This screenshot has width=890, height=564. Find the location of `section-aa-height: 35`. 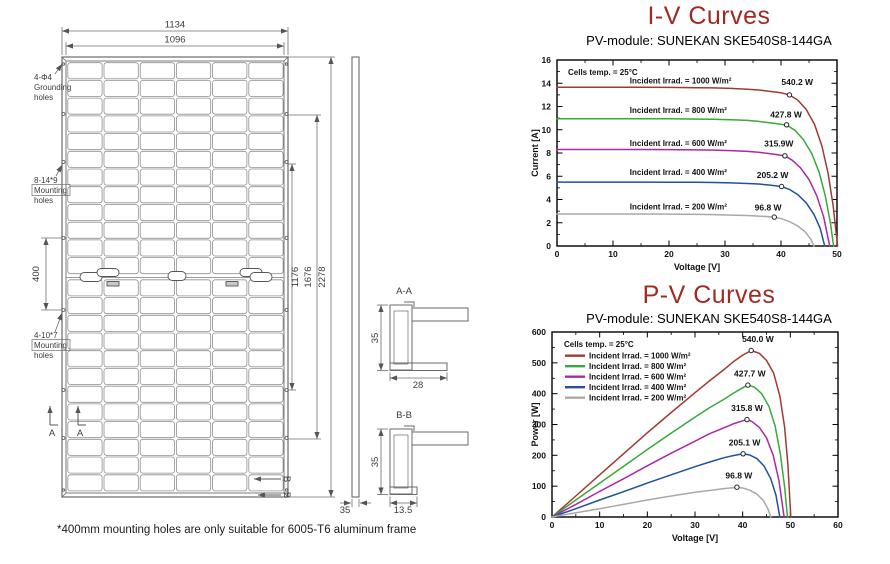

section-aa-height: 35 is located at coordinates (375, 338).